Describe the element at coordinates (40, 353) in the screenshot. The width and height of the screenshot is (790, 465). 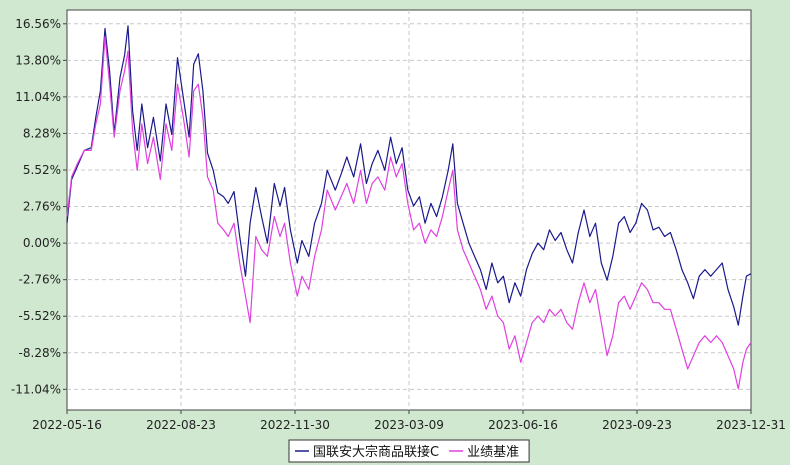
I see `y-tick-label: -8.28%` at that location.